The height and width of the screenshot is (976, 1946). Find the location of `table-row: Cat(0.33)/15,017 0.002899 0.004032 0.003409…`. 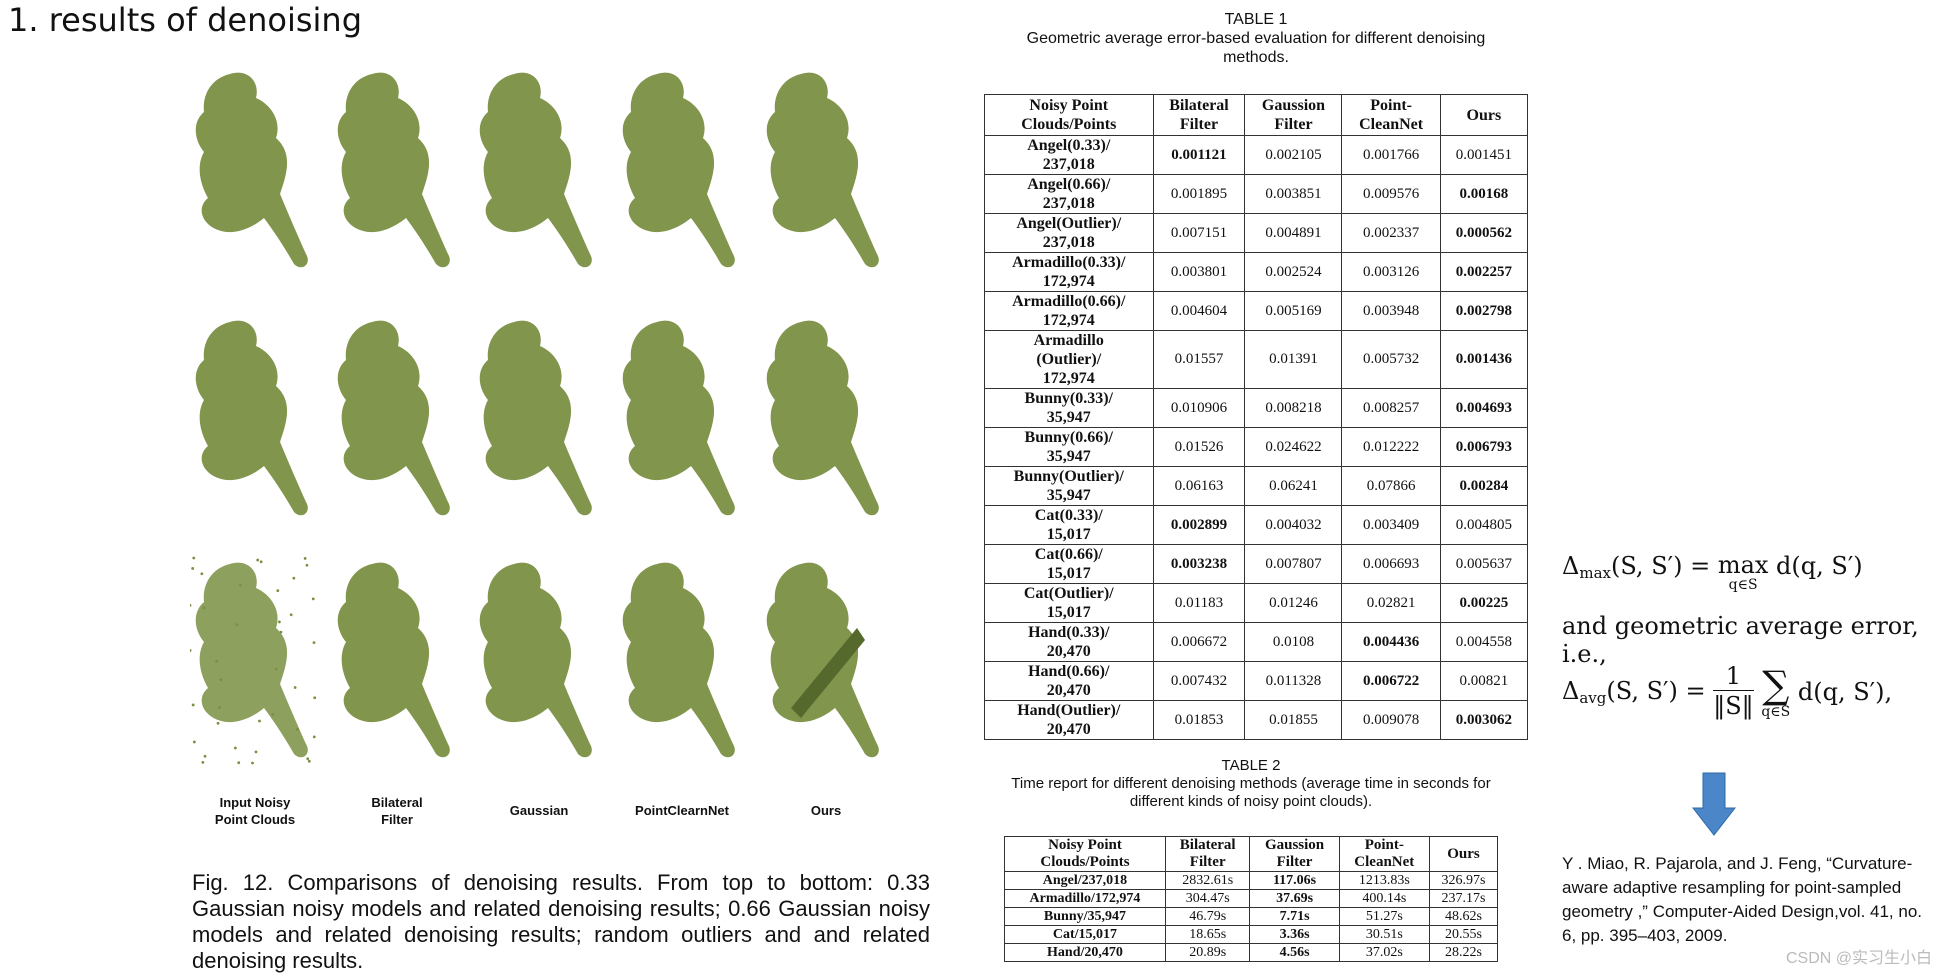

table-row: Cat(0.33)/15,017 0.002899 0.004032 0.003409… is located at coordinates (1256, 525).